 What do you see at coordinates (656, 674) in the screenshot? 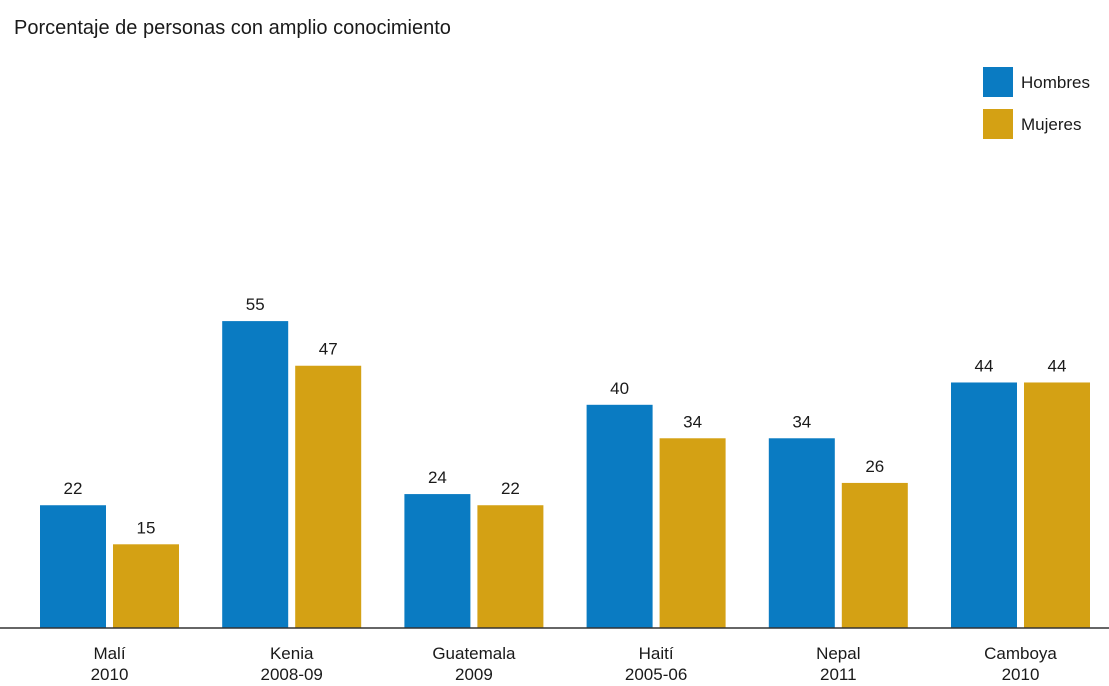
I see `x-tick-sublabel-haiti: 2005-06` at bounding box center [656, 674].